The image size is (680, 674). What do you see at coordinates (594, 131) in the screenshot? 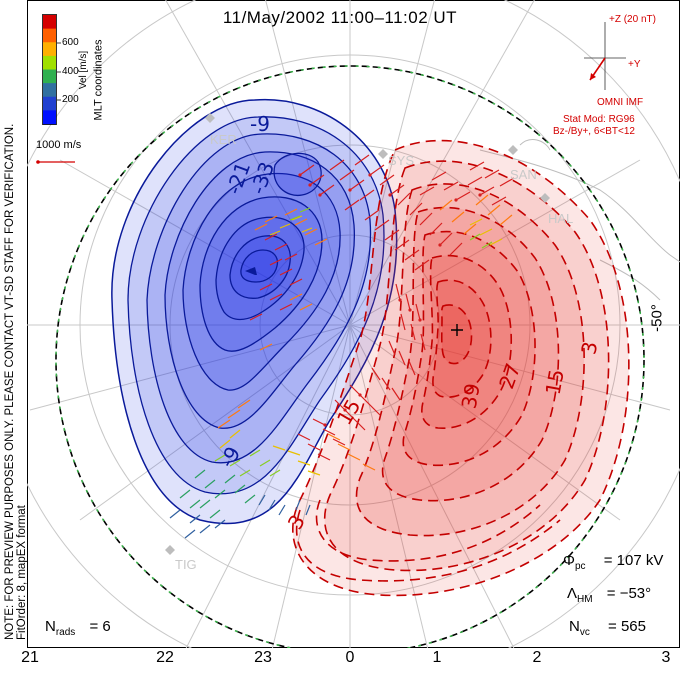
I see `imf-condition: Bz-/By+, 6<BT<12` at bounding box center [594, 131].